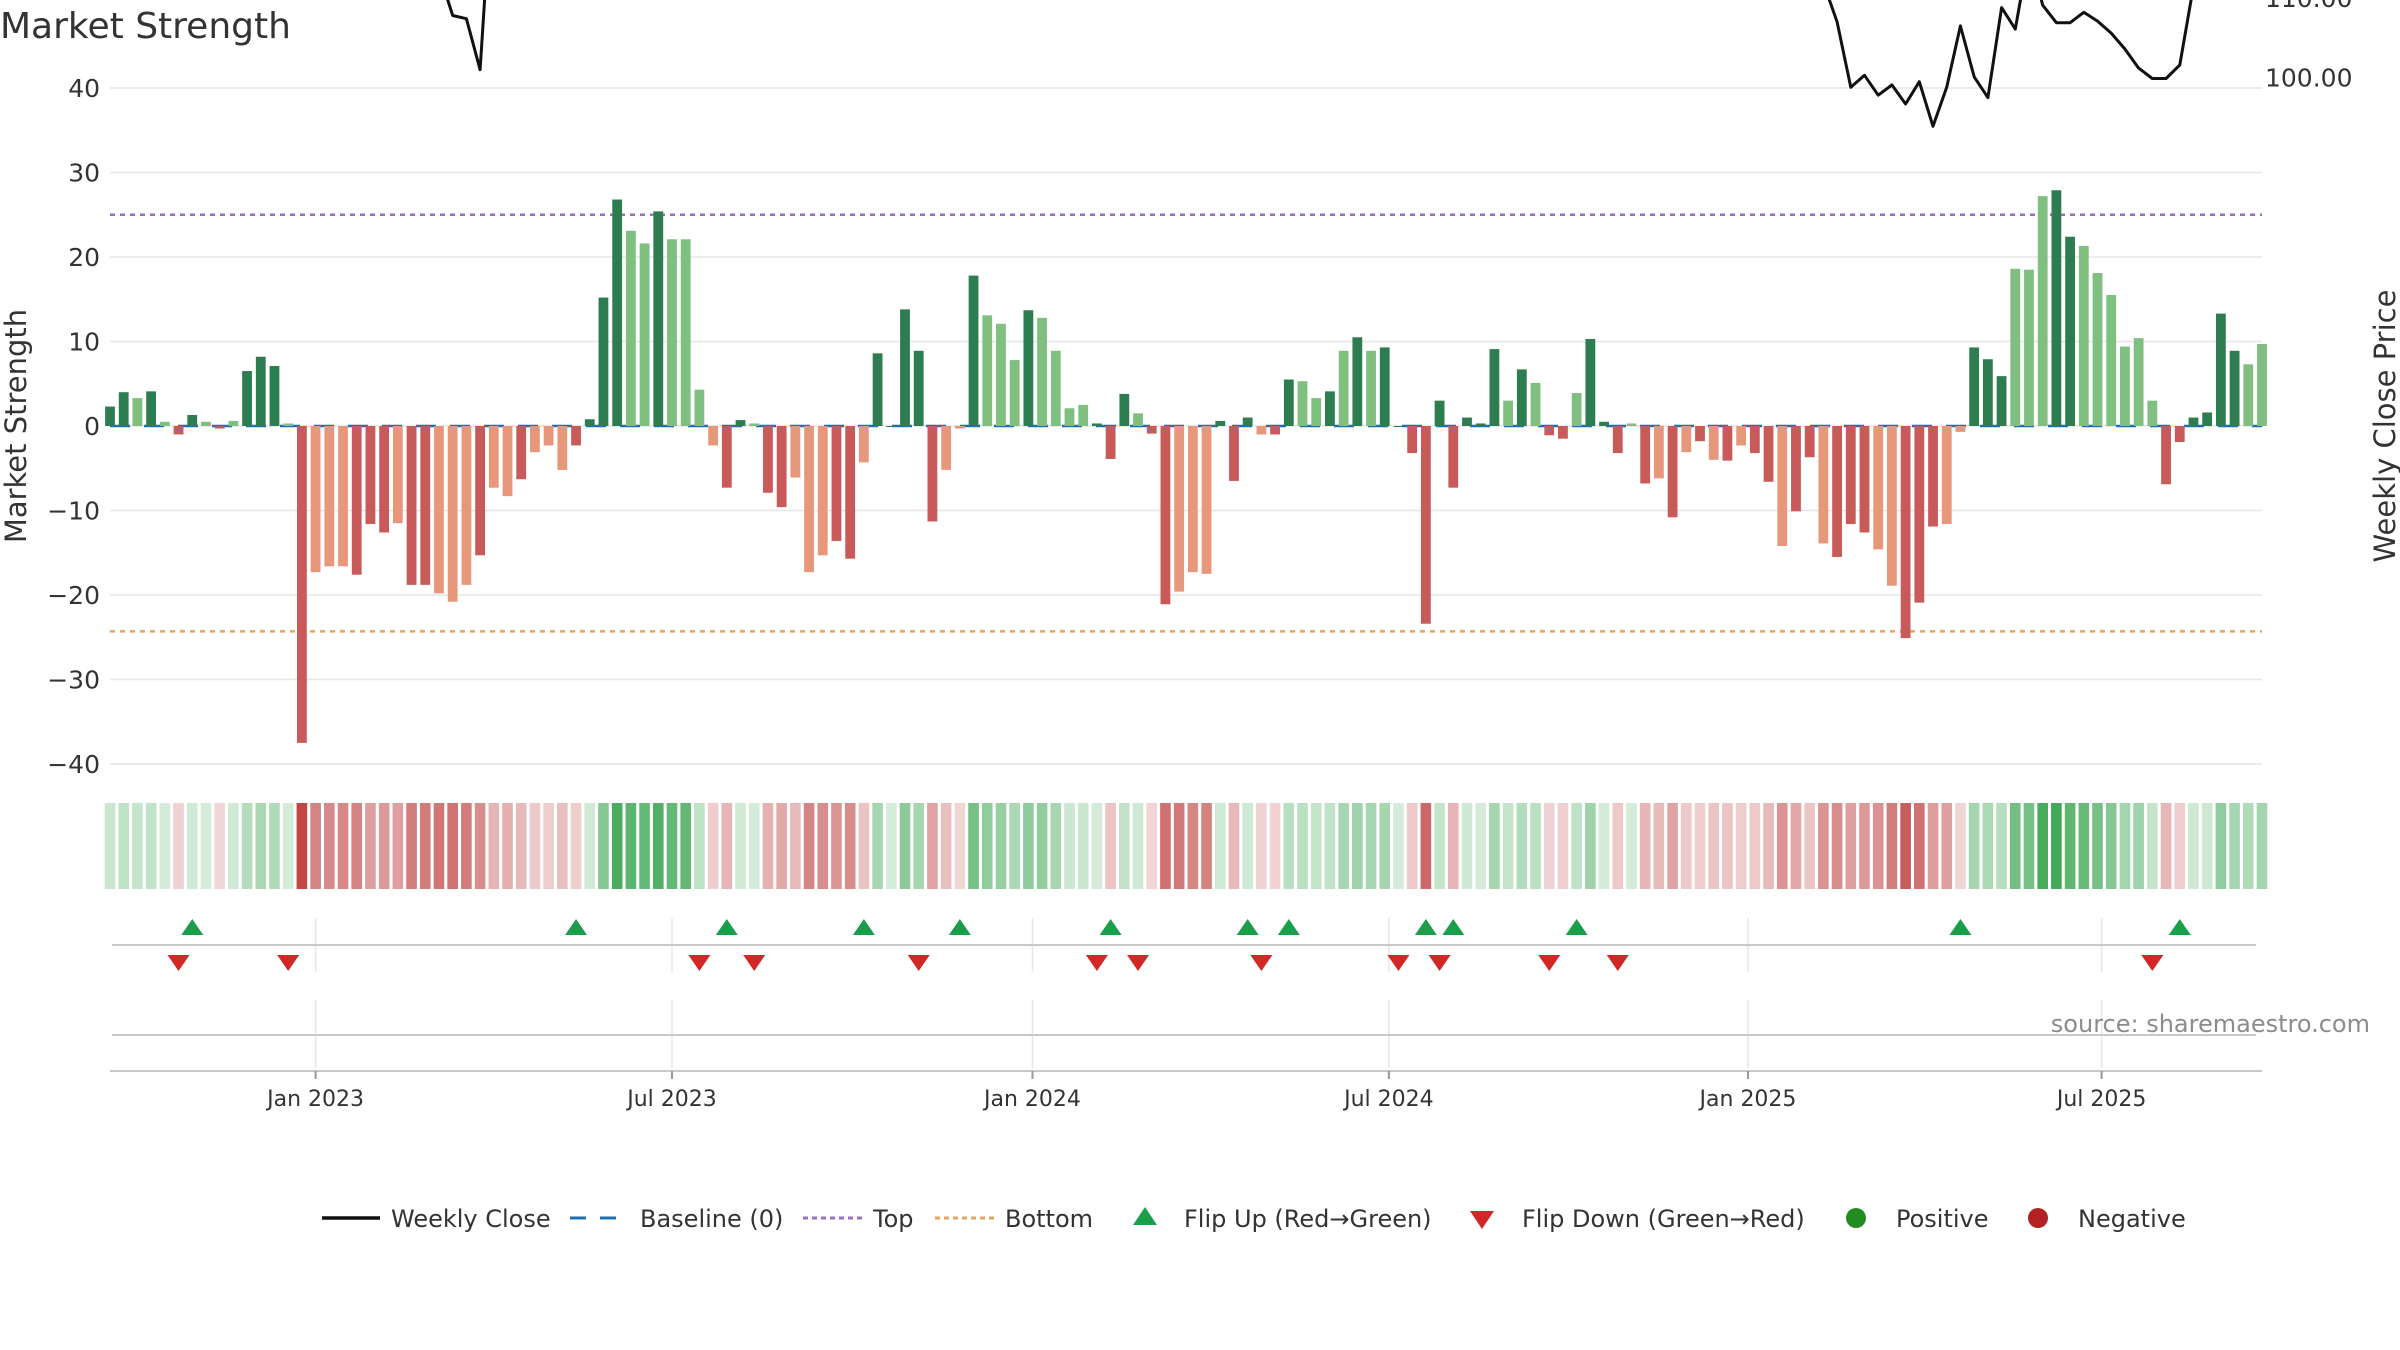  I want to click on y-tick-label: −10, so click(73, 511).